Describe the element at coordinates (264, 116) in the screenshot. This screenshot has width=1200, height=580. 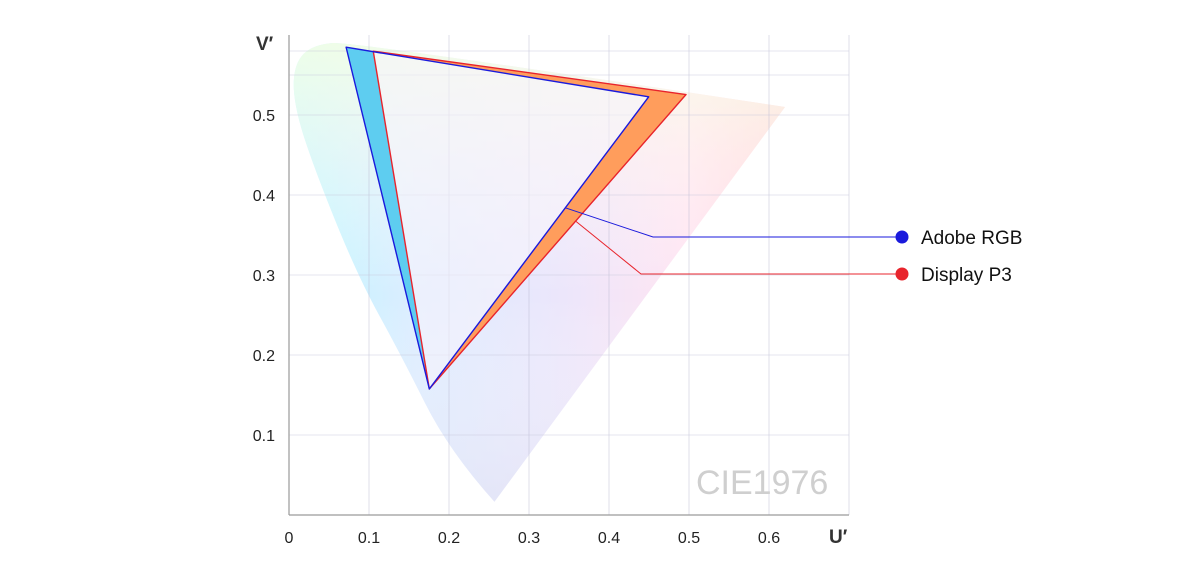
I see `y-tick-label: 0.5` at that location.